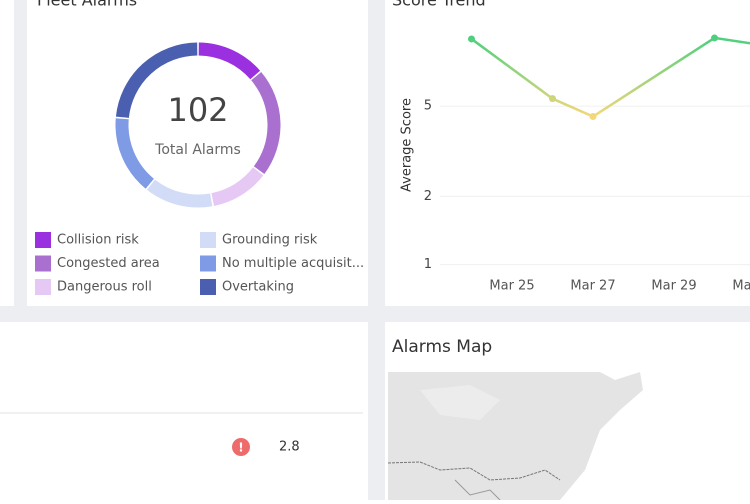 The image size is (750, 504). I want to click on x-tick-label: Mar 25, so click(511, 286).